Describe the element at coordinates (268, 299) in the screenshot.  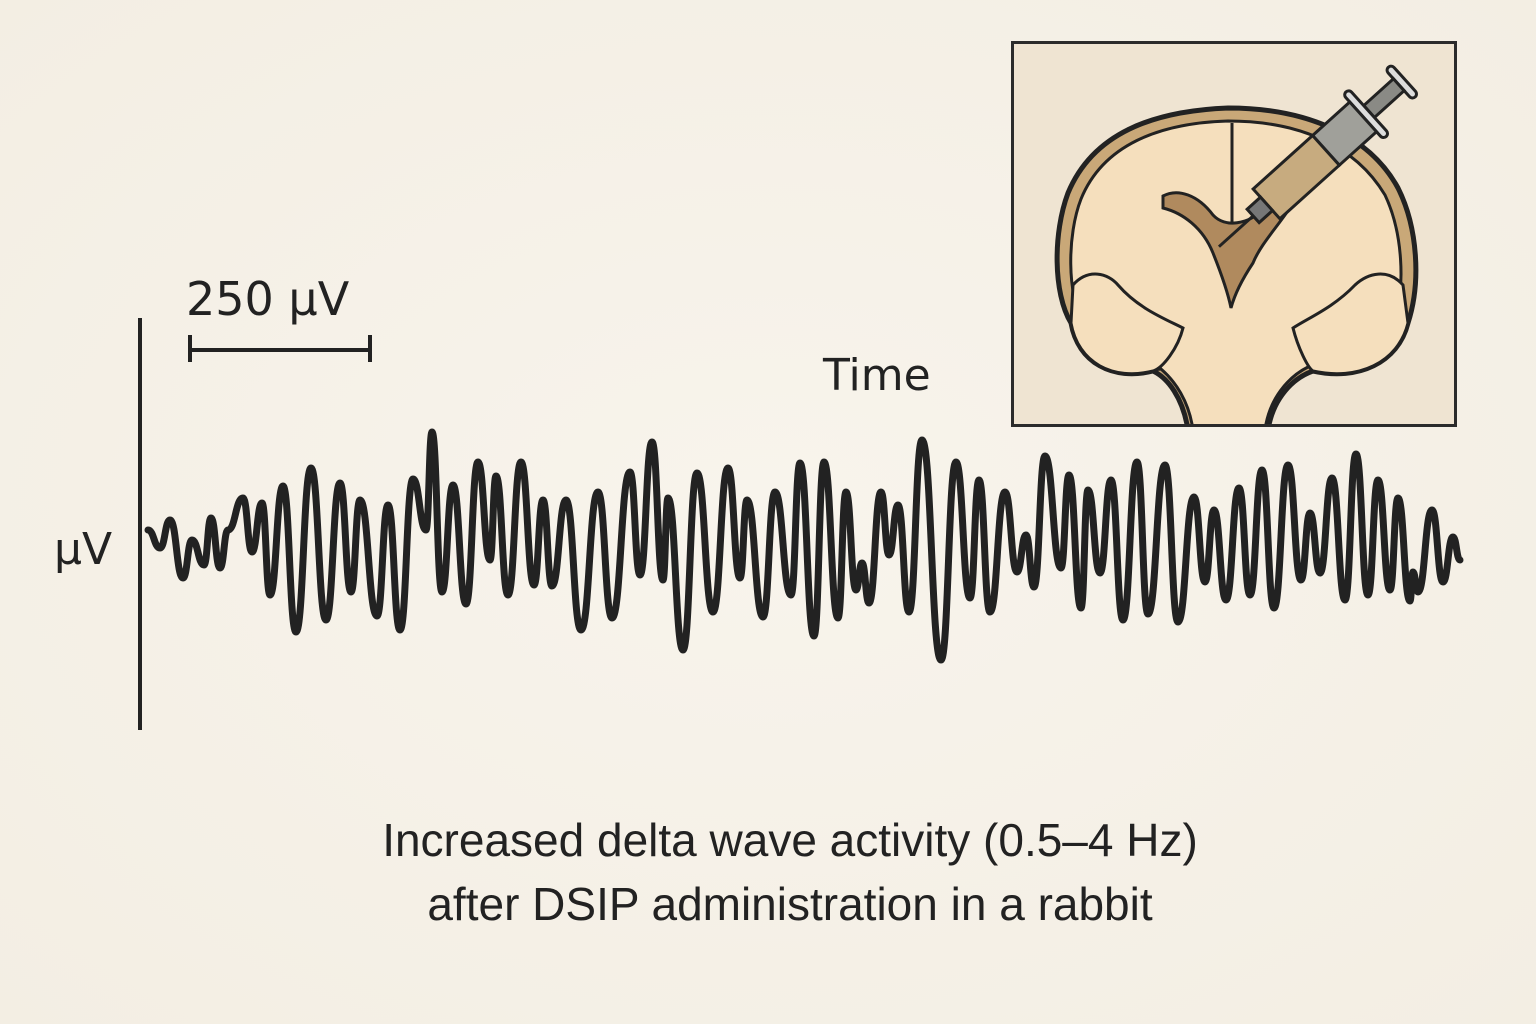
I see `scale-bar-label: 250 µV` at that location.